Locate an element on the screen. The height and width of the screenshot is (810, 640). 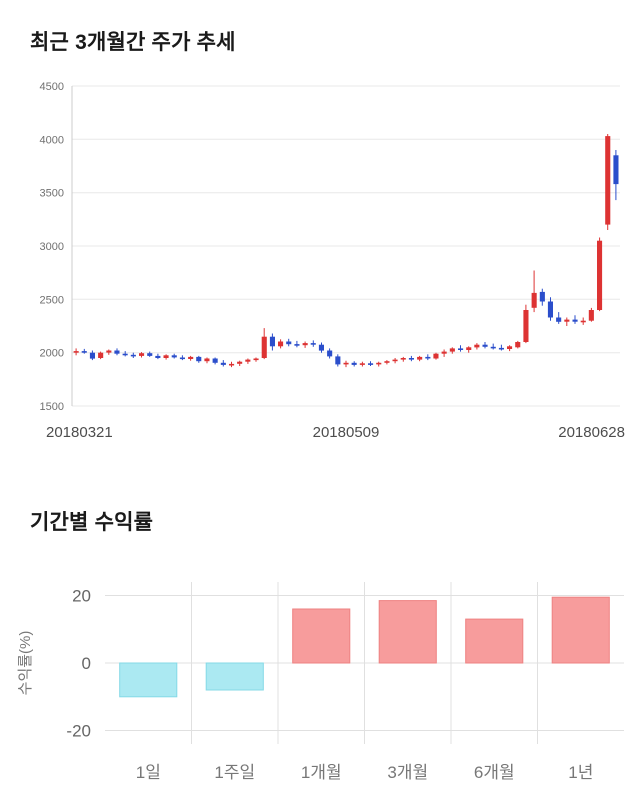
category-label: 1주일 is located at coordinates (234, 772).